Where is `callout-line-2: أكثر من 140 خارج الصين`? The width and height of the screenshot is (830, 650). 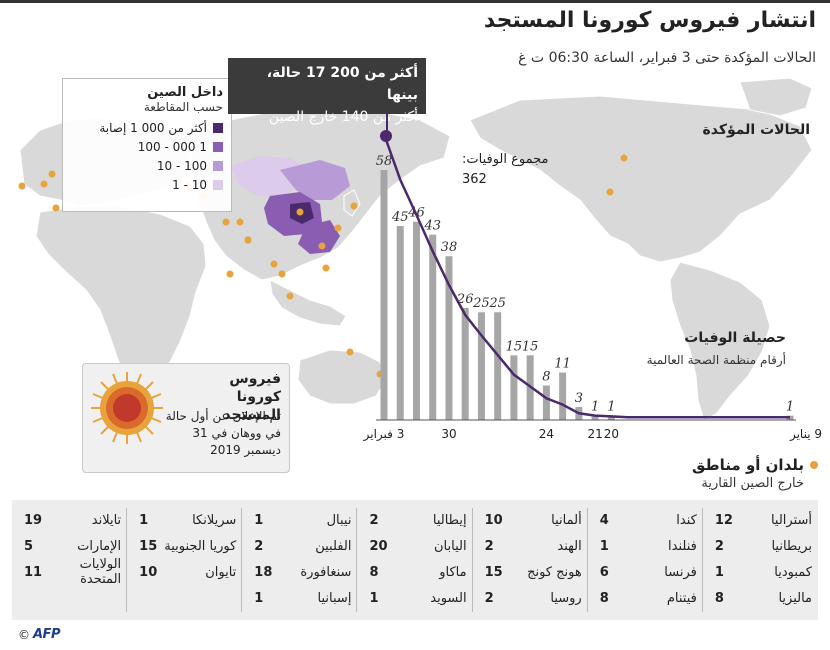
callout-line-2: أكثر من 140 خارج الصين is located at coordinates (343, 117).